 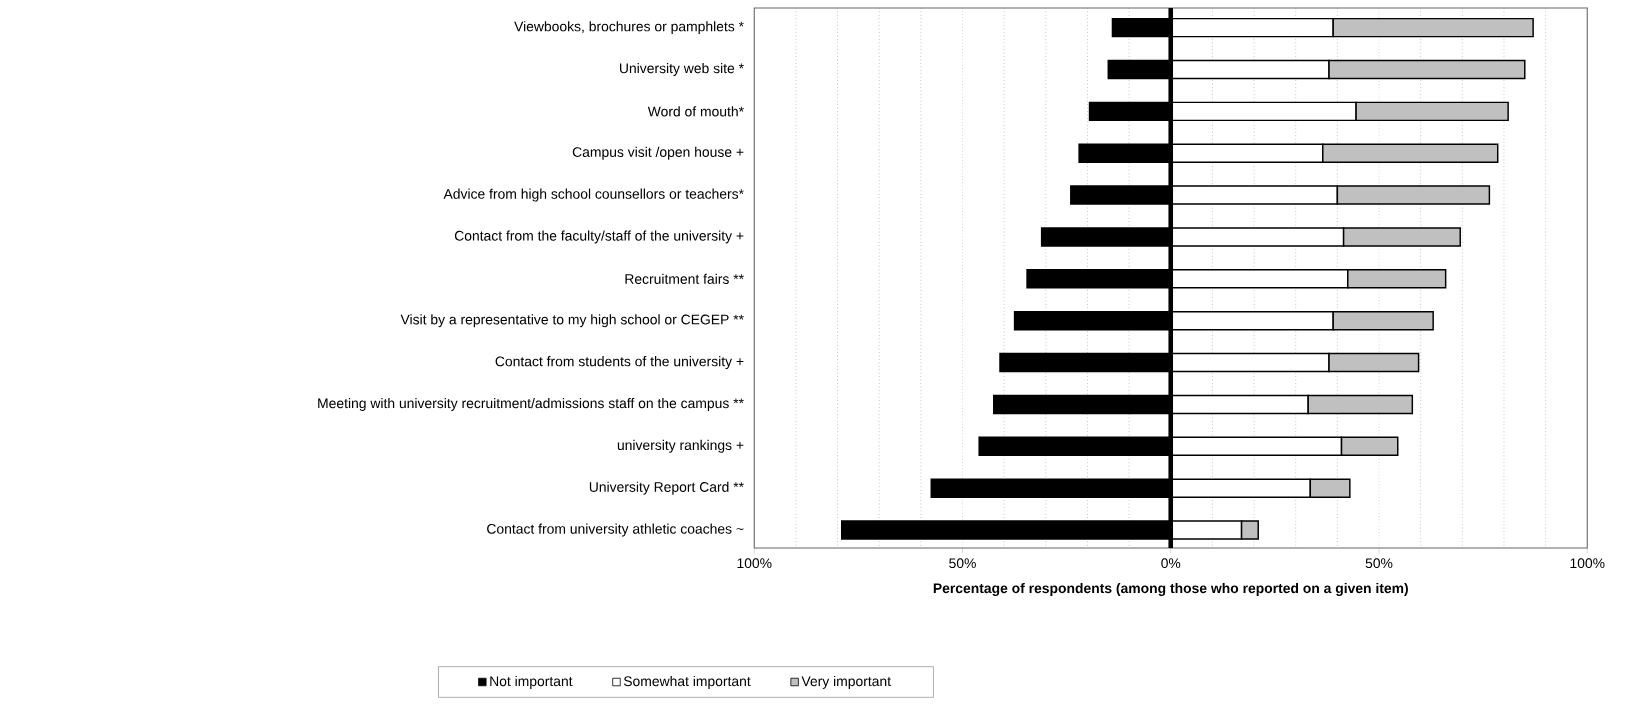 I want to click on legend-label: Not important, so click(x=531, y=682).